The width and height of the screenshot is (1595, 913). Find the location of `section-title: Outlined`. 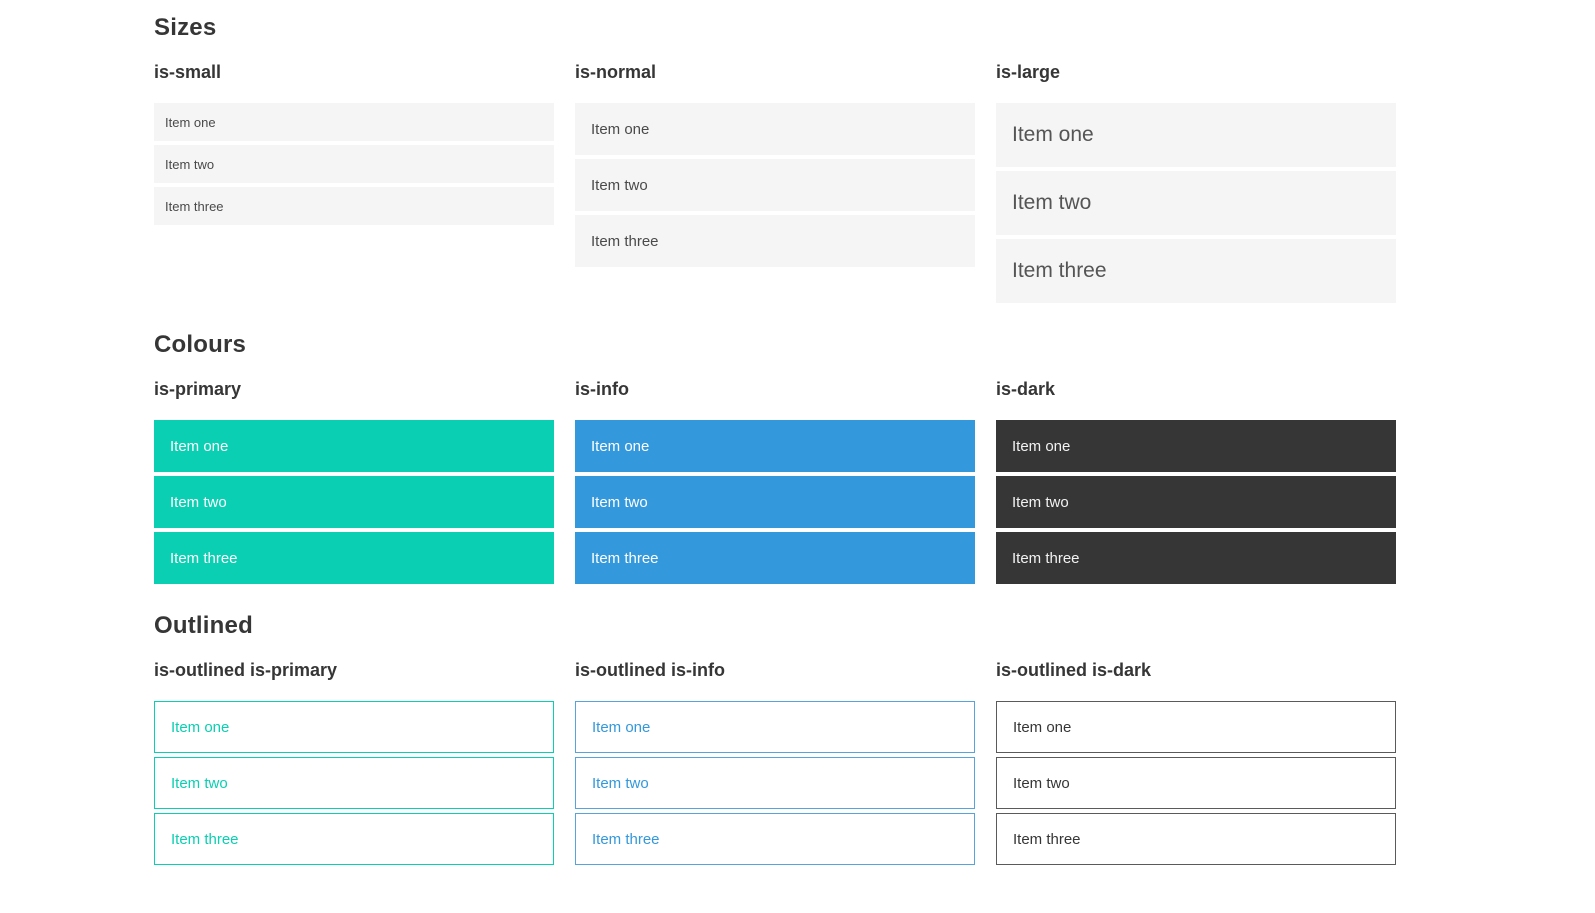

section-title: Outlined is located at coordinates (203, 625).